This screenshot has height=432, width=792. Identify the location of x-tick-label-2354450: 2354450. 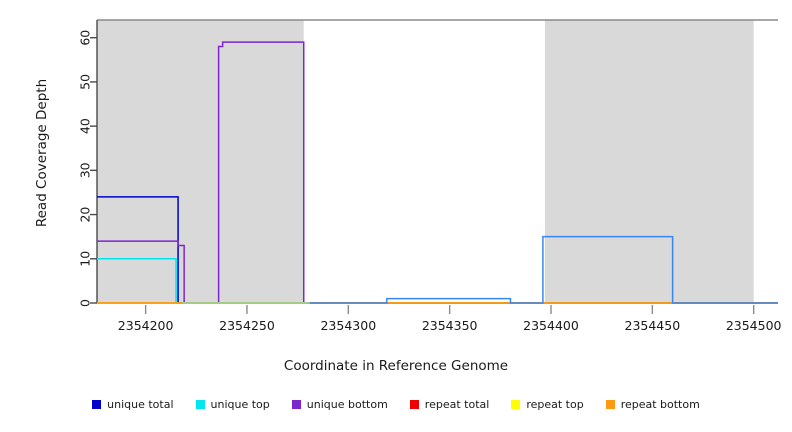
(653, 325).